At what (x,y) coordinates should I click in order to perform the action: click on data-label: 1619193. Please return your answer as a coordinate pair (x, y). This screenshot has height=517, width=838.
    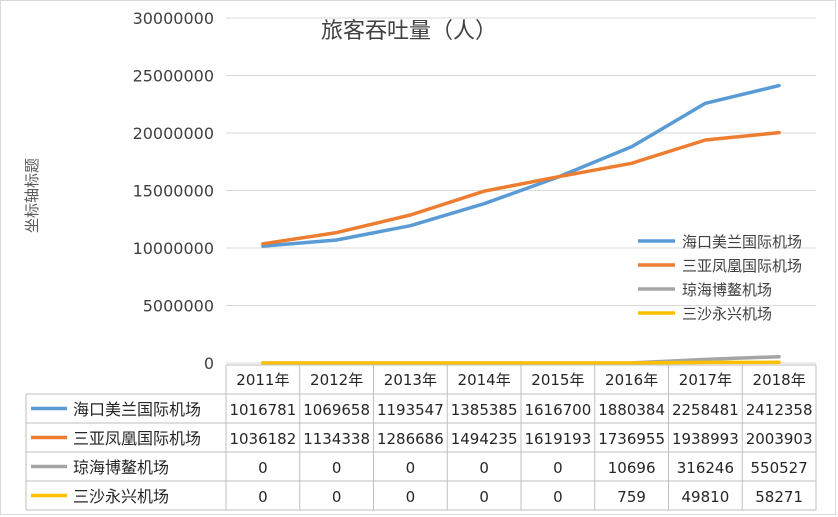
    Looking at the image, I should click on (557, 439).